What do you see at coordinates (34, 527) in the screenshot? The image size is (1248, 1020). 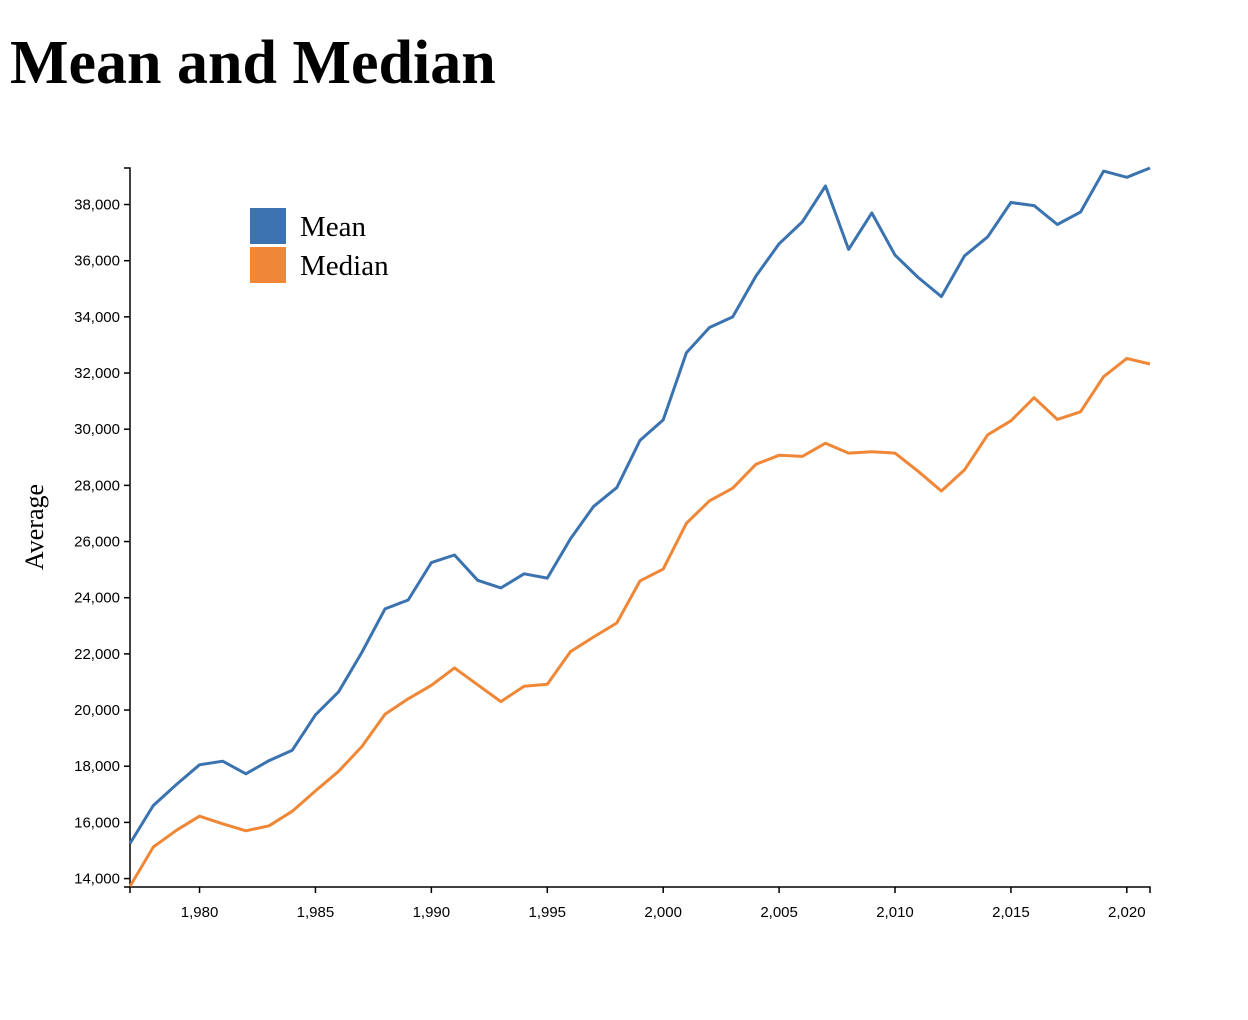 I see `y-axis-title: Average` at bounding box center [34, 527].